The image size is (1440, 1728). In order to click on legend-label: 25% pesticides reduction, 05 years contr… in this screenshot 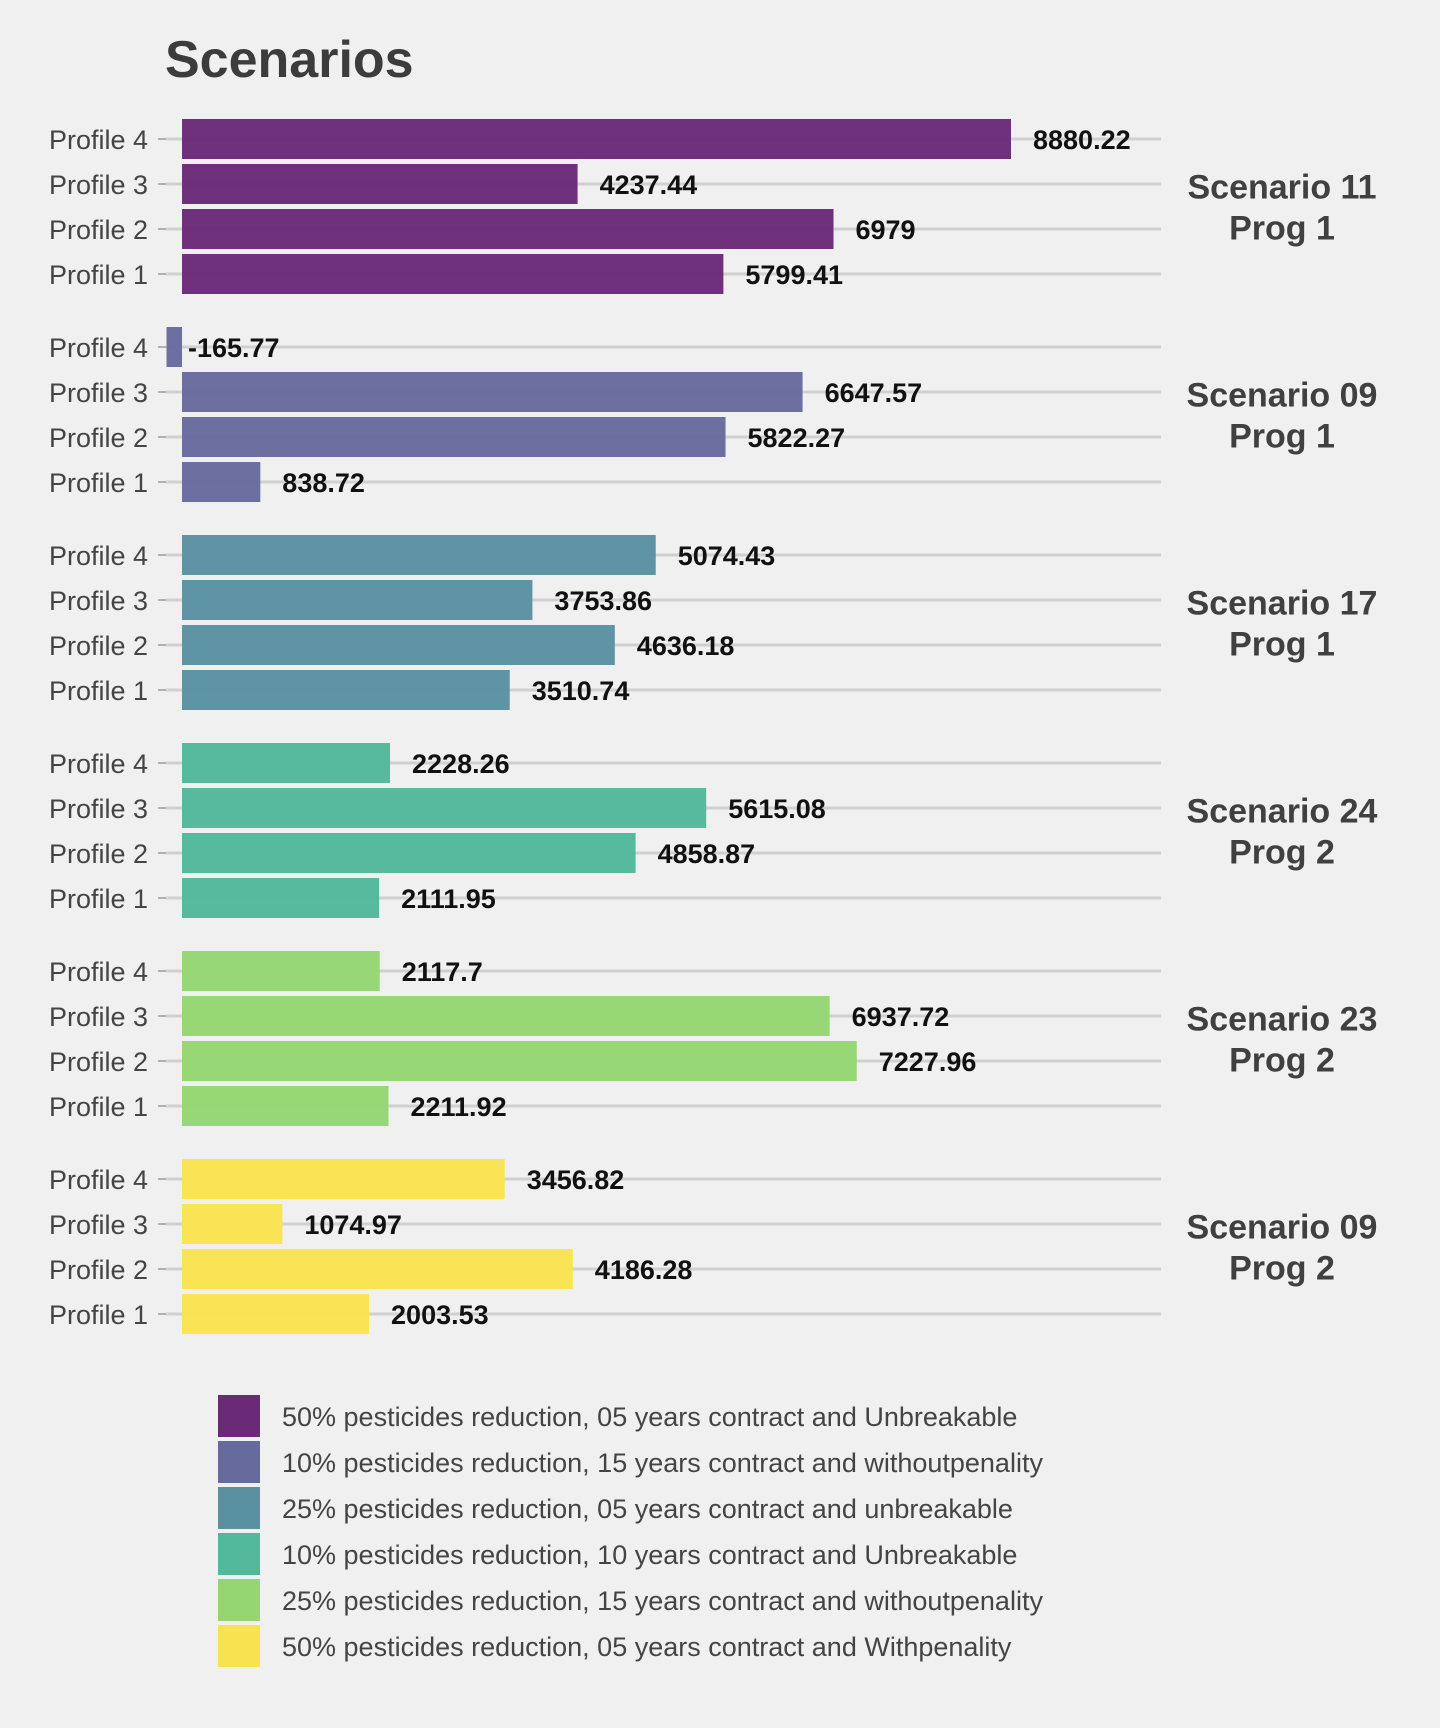, I will do `click(647, 1509)`.